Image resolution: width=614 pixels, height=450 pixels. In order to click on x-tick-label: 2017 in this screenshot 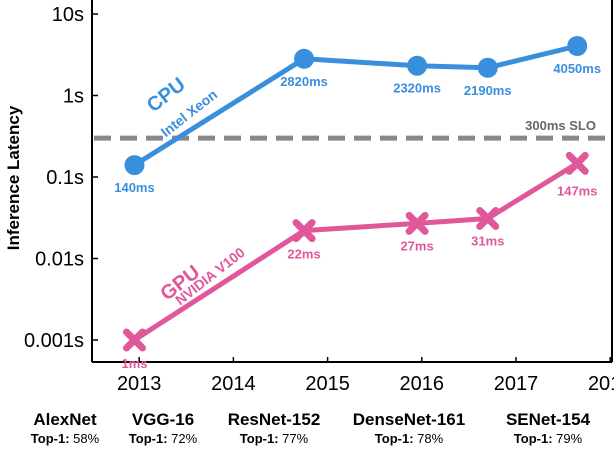, I will do `click(516, 384)`.